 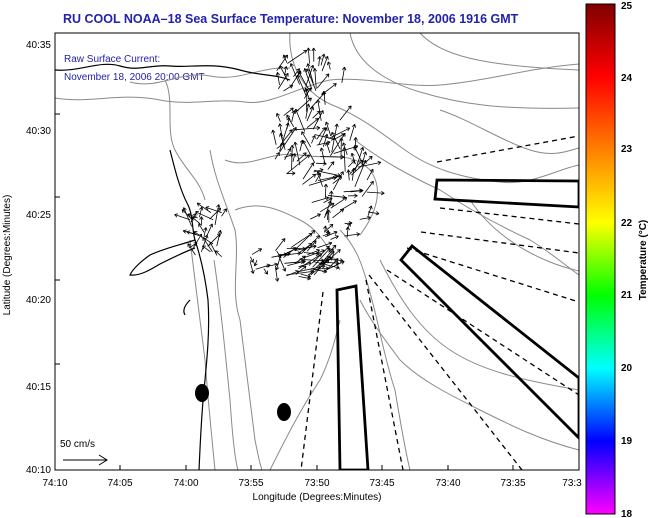 What do you see at coordinates (316, 483) in the screenshot?
I see `x-tick-label: 73:50` at bounding box center [316, 483].